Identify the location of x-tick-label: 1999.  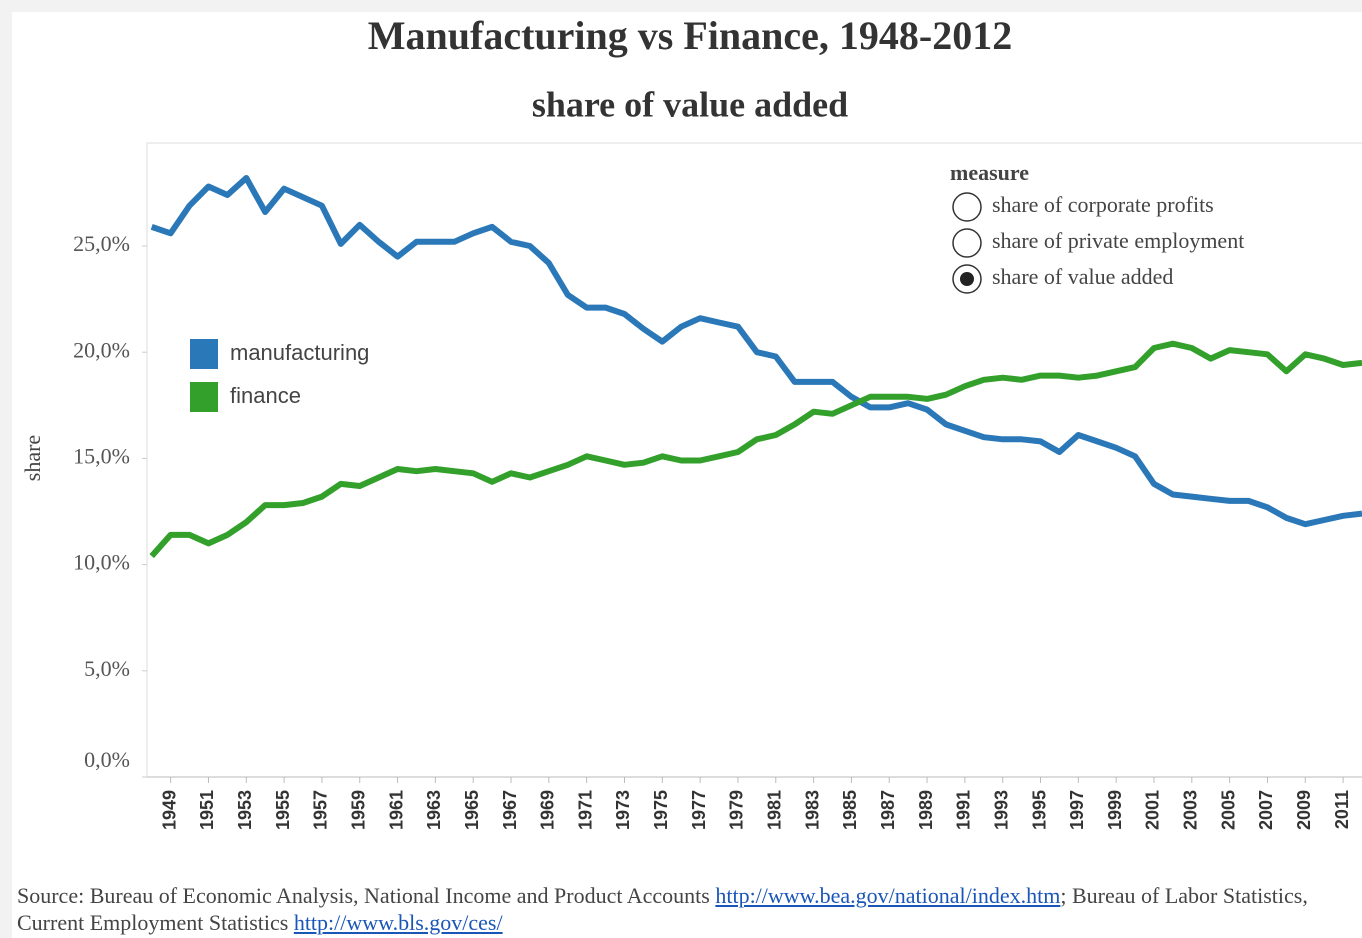
(1115, 810).